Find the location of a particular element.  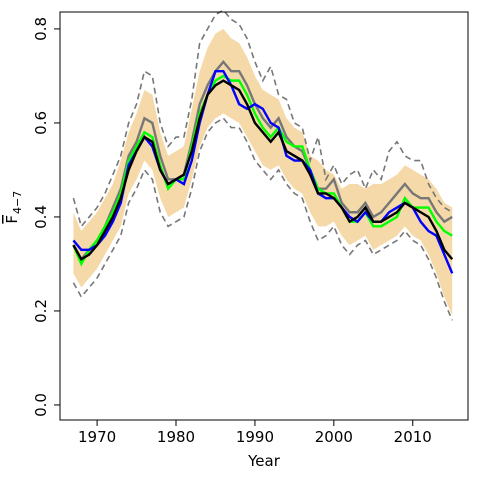

y-tick-label: 0.8 is located at coordinates (41, 29).